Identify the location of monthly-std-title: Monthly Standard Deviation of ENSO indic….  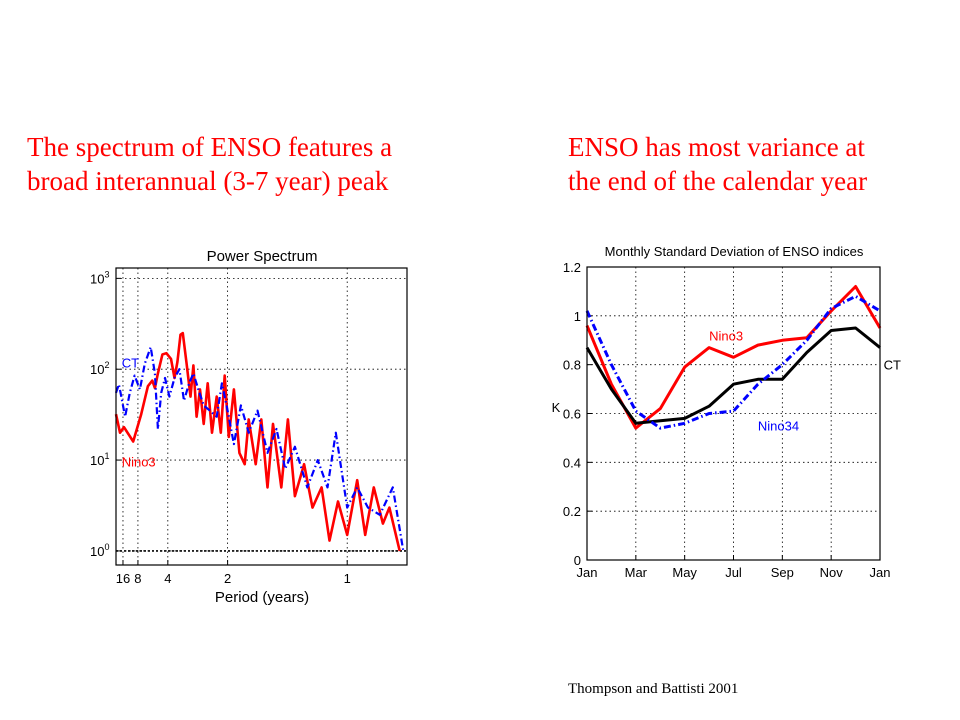
(734, 251).